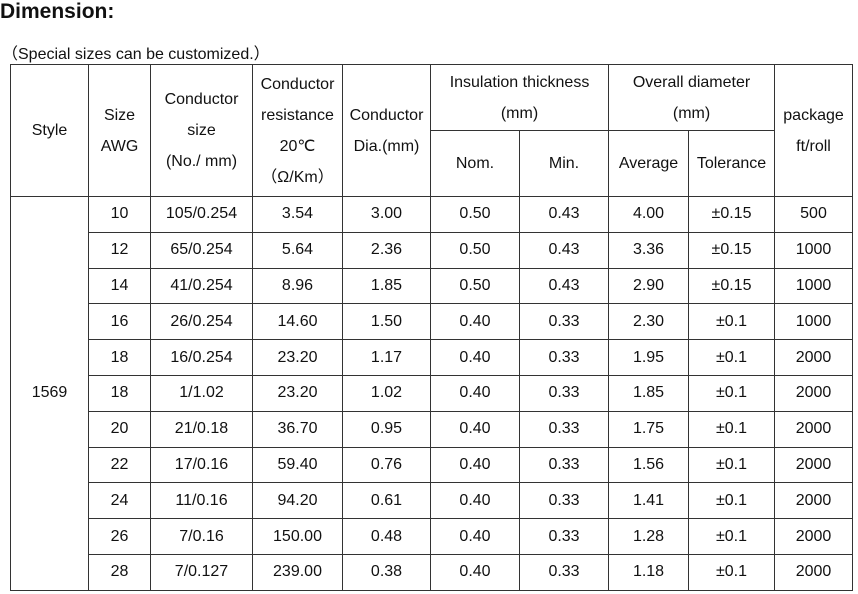 Image resolution: width=858 pixels, height=594 pixels. Describe the element at coordinates (297, 429) in the screenshot. I see `data-cell: 36.70` at that location.